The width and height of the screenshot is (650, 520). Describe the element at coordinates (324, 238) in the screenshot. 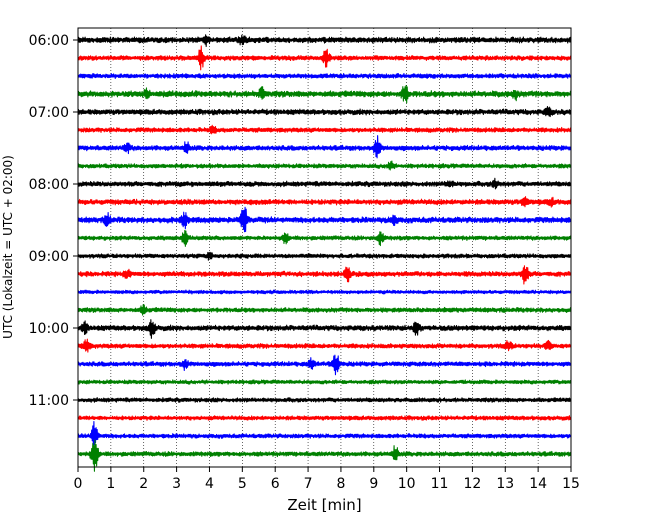

I see `trace-08:45` at that location.